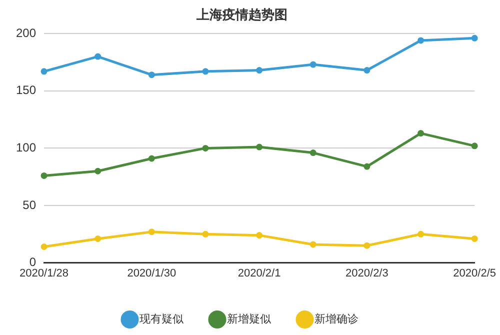 The width and height of the screenshot is (500, 335). What do you see at coordinates (26, 147) in the screenshot?
I see `y-tick-label: 100` at bounding box center [26, 147].